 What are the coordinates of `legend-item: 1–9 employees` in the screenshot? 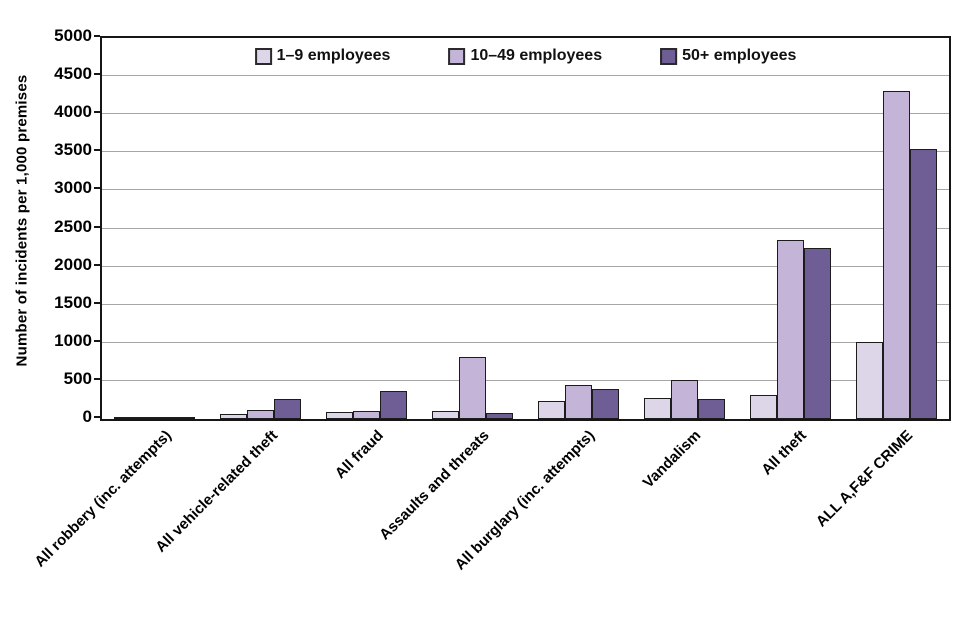 It's located at (322, 56).